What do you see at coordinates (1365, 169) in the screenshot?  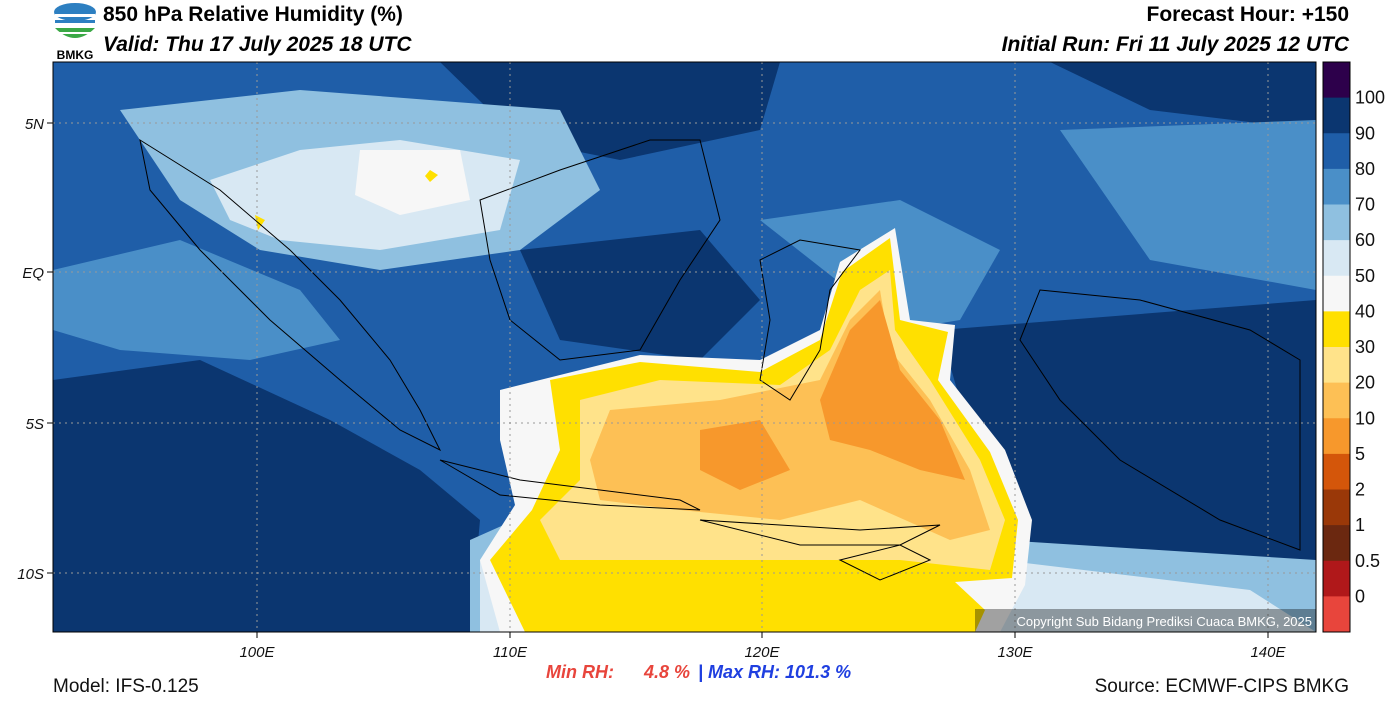 I see `colorbar-label: 80` at bounding box center [1365, 169].